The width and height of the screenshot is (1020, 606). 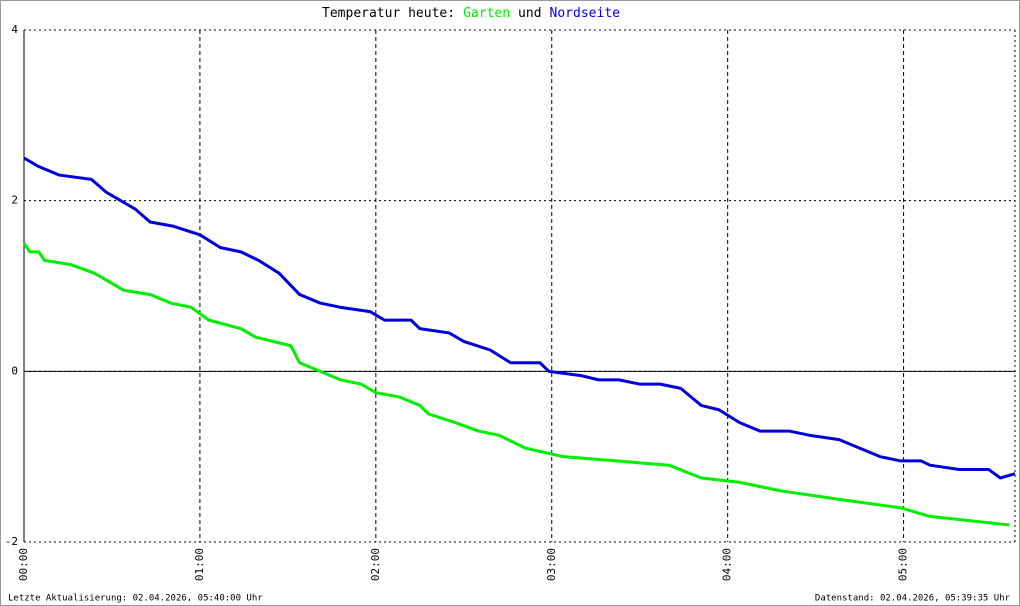 What do you see at coordinates (585, 13) in the screenshot?
I see `title-series: Nordseite` at bounding box center [585, 13].